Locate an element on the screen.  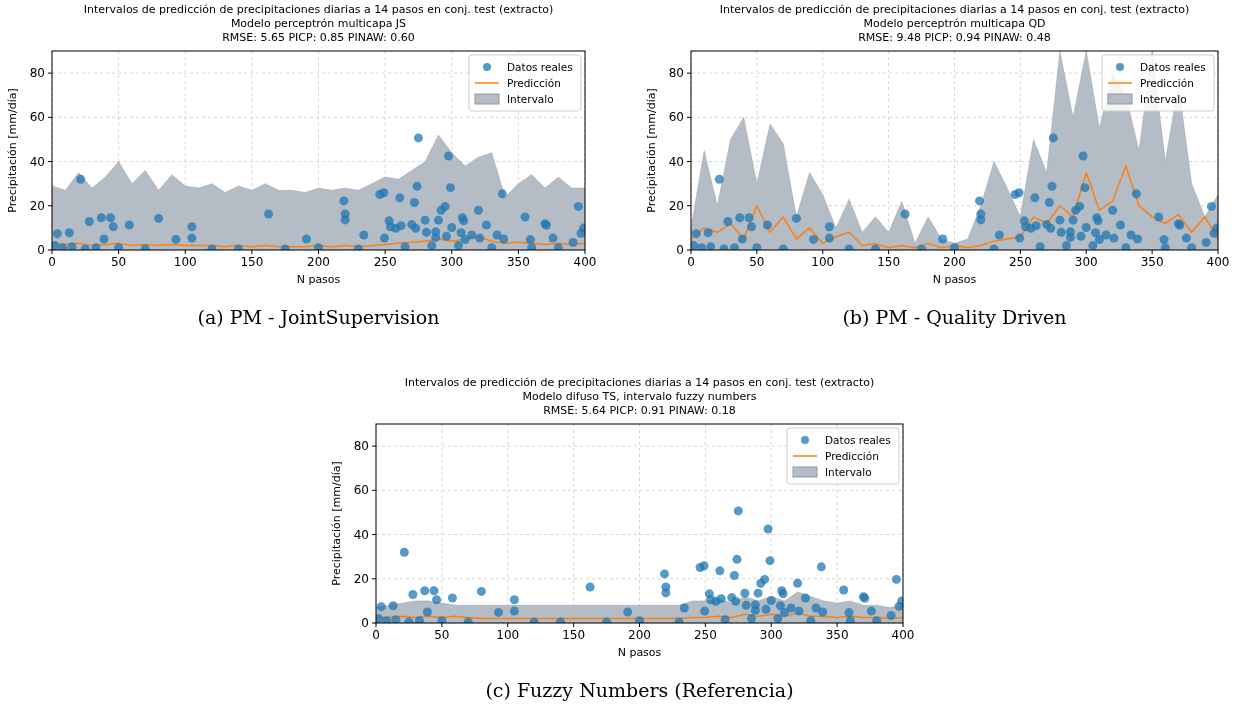
text: (c) Fuzzy Numbers (Referencia) is located at coordinates (639, 690).